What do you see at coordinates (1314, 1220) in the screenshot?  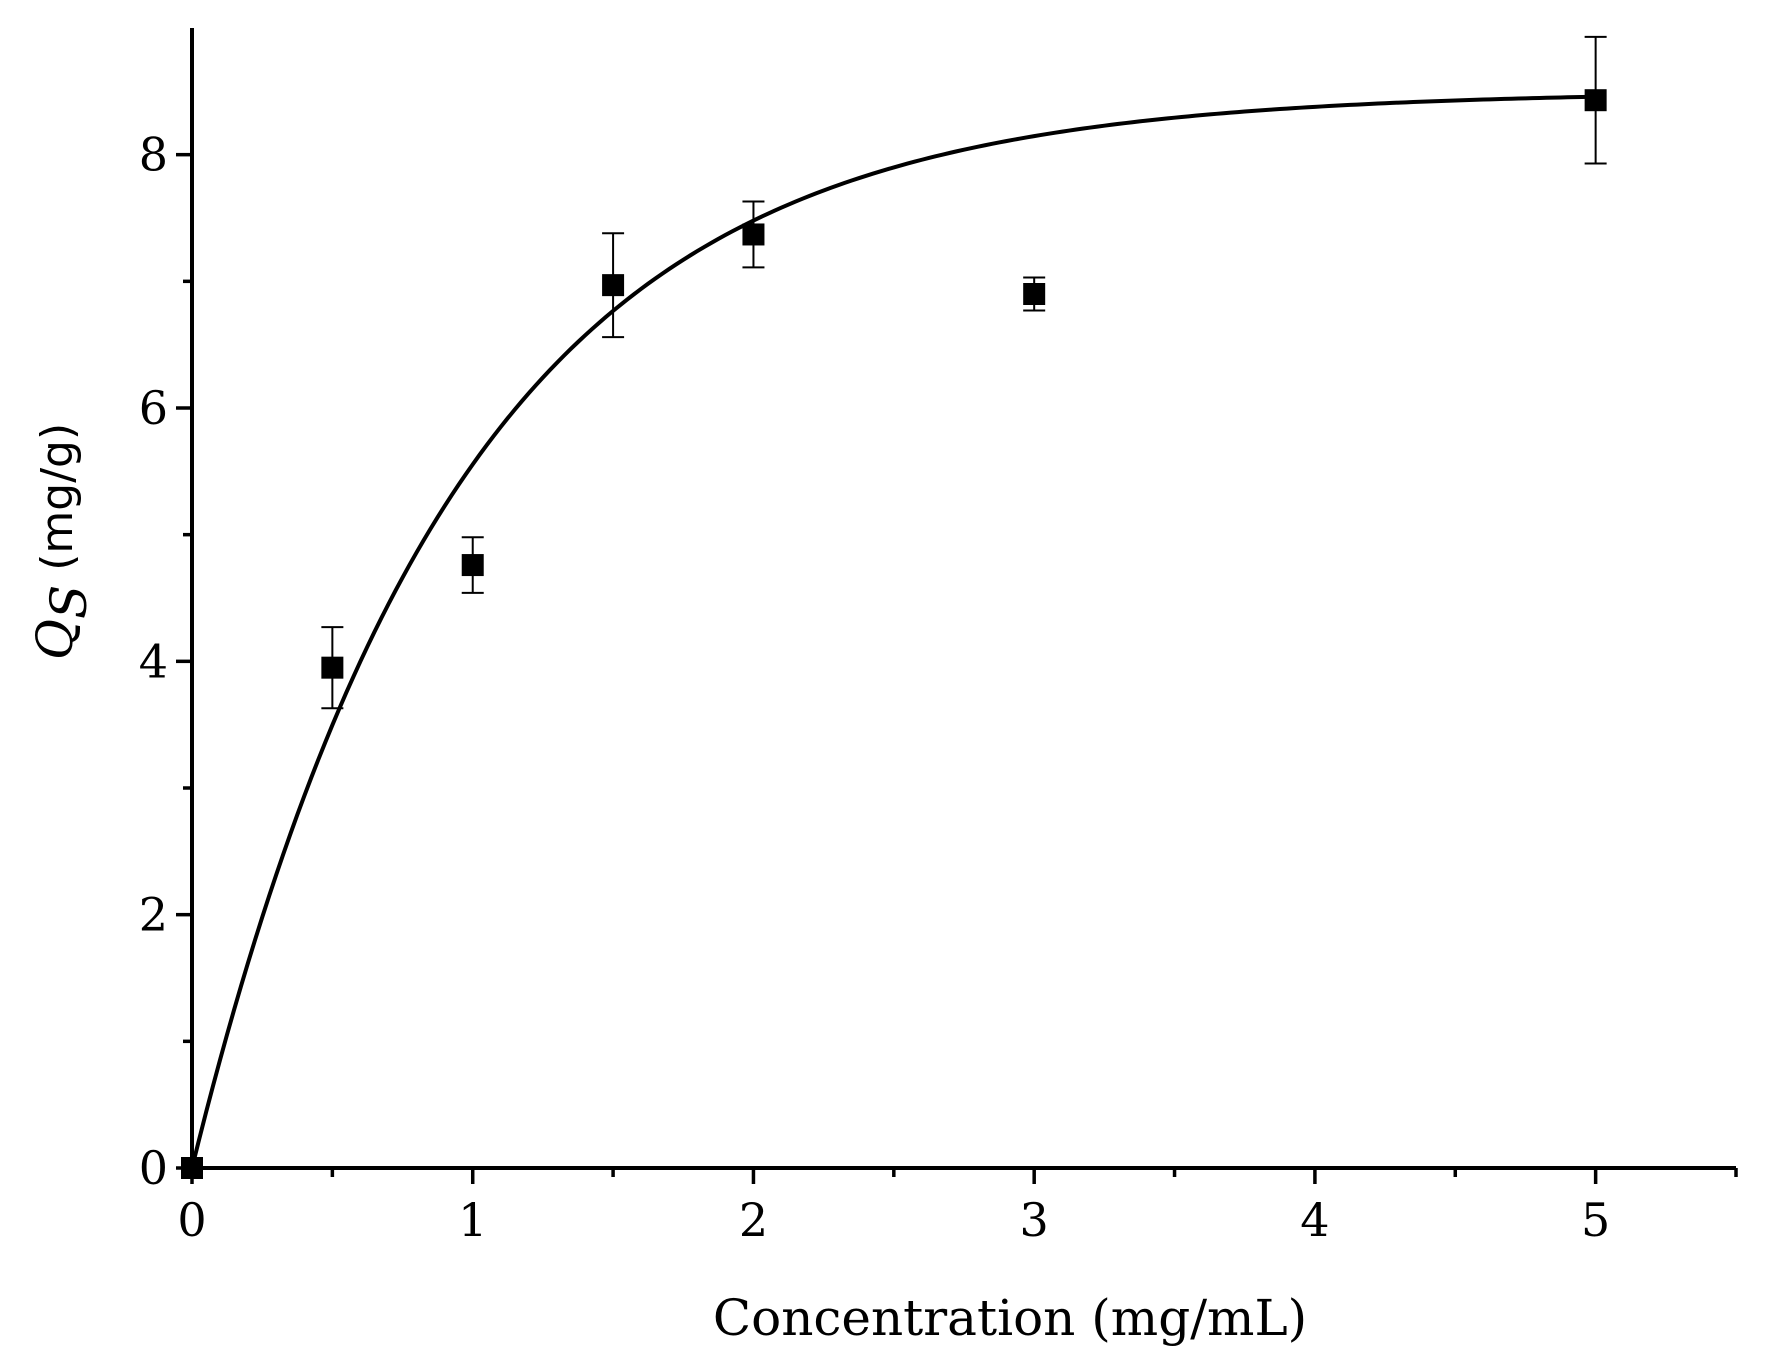 I see `x-tick-label: 4` at bounding box center [1314, 1220].